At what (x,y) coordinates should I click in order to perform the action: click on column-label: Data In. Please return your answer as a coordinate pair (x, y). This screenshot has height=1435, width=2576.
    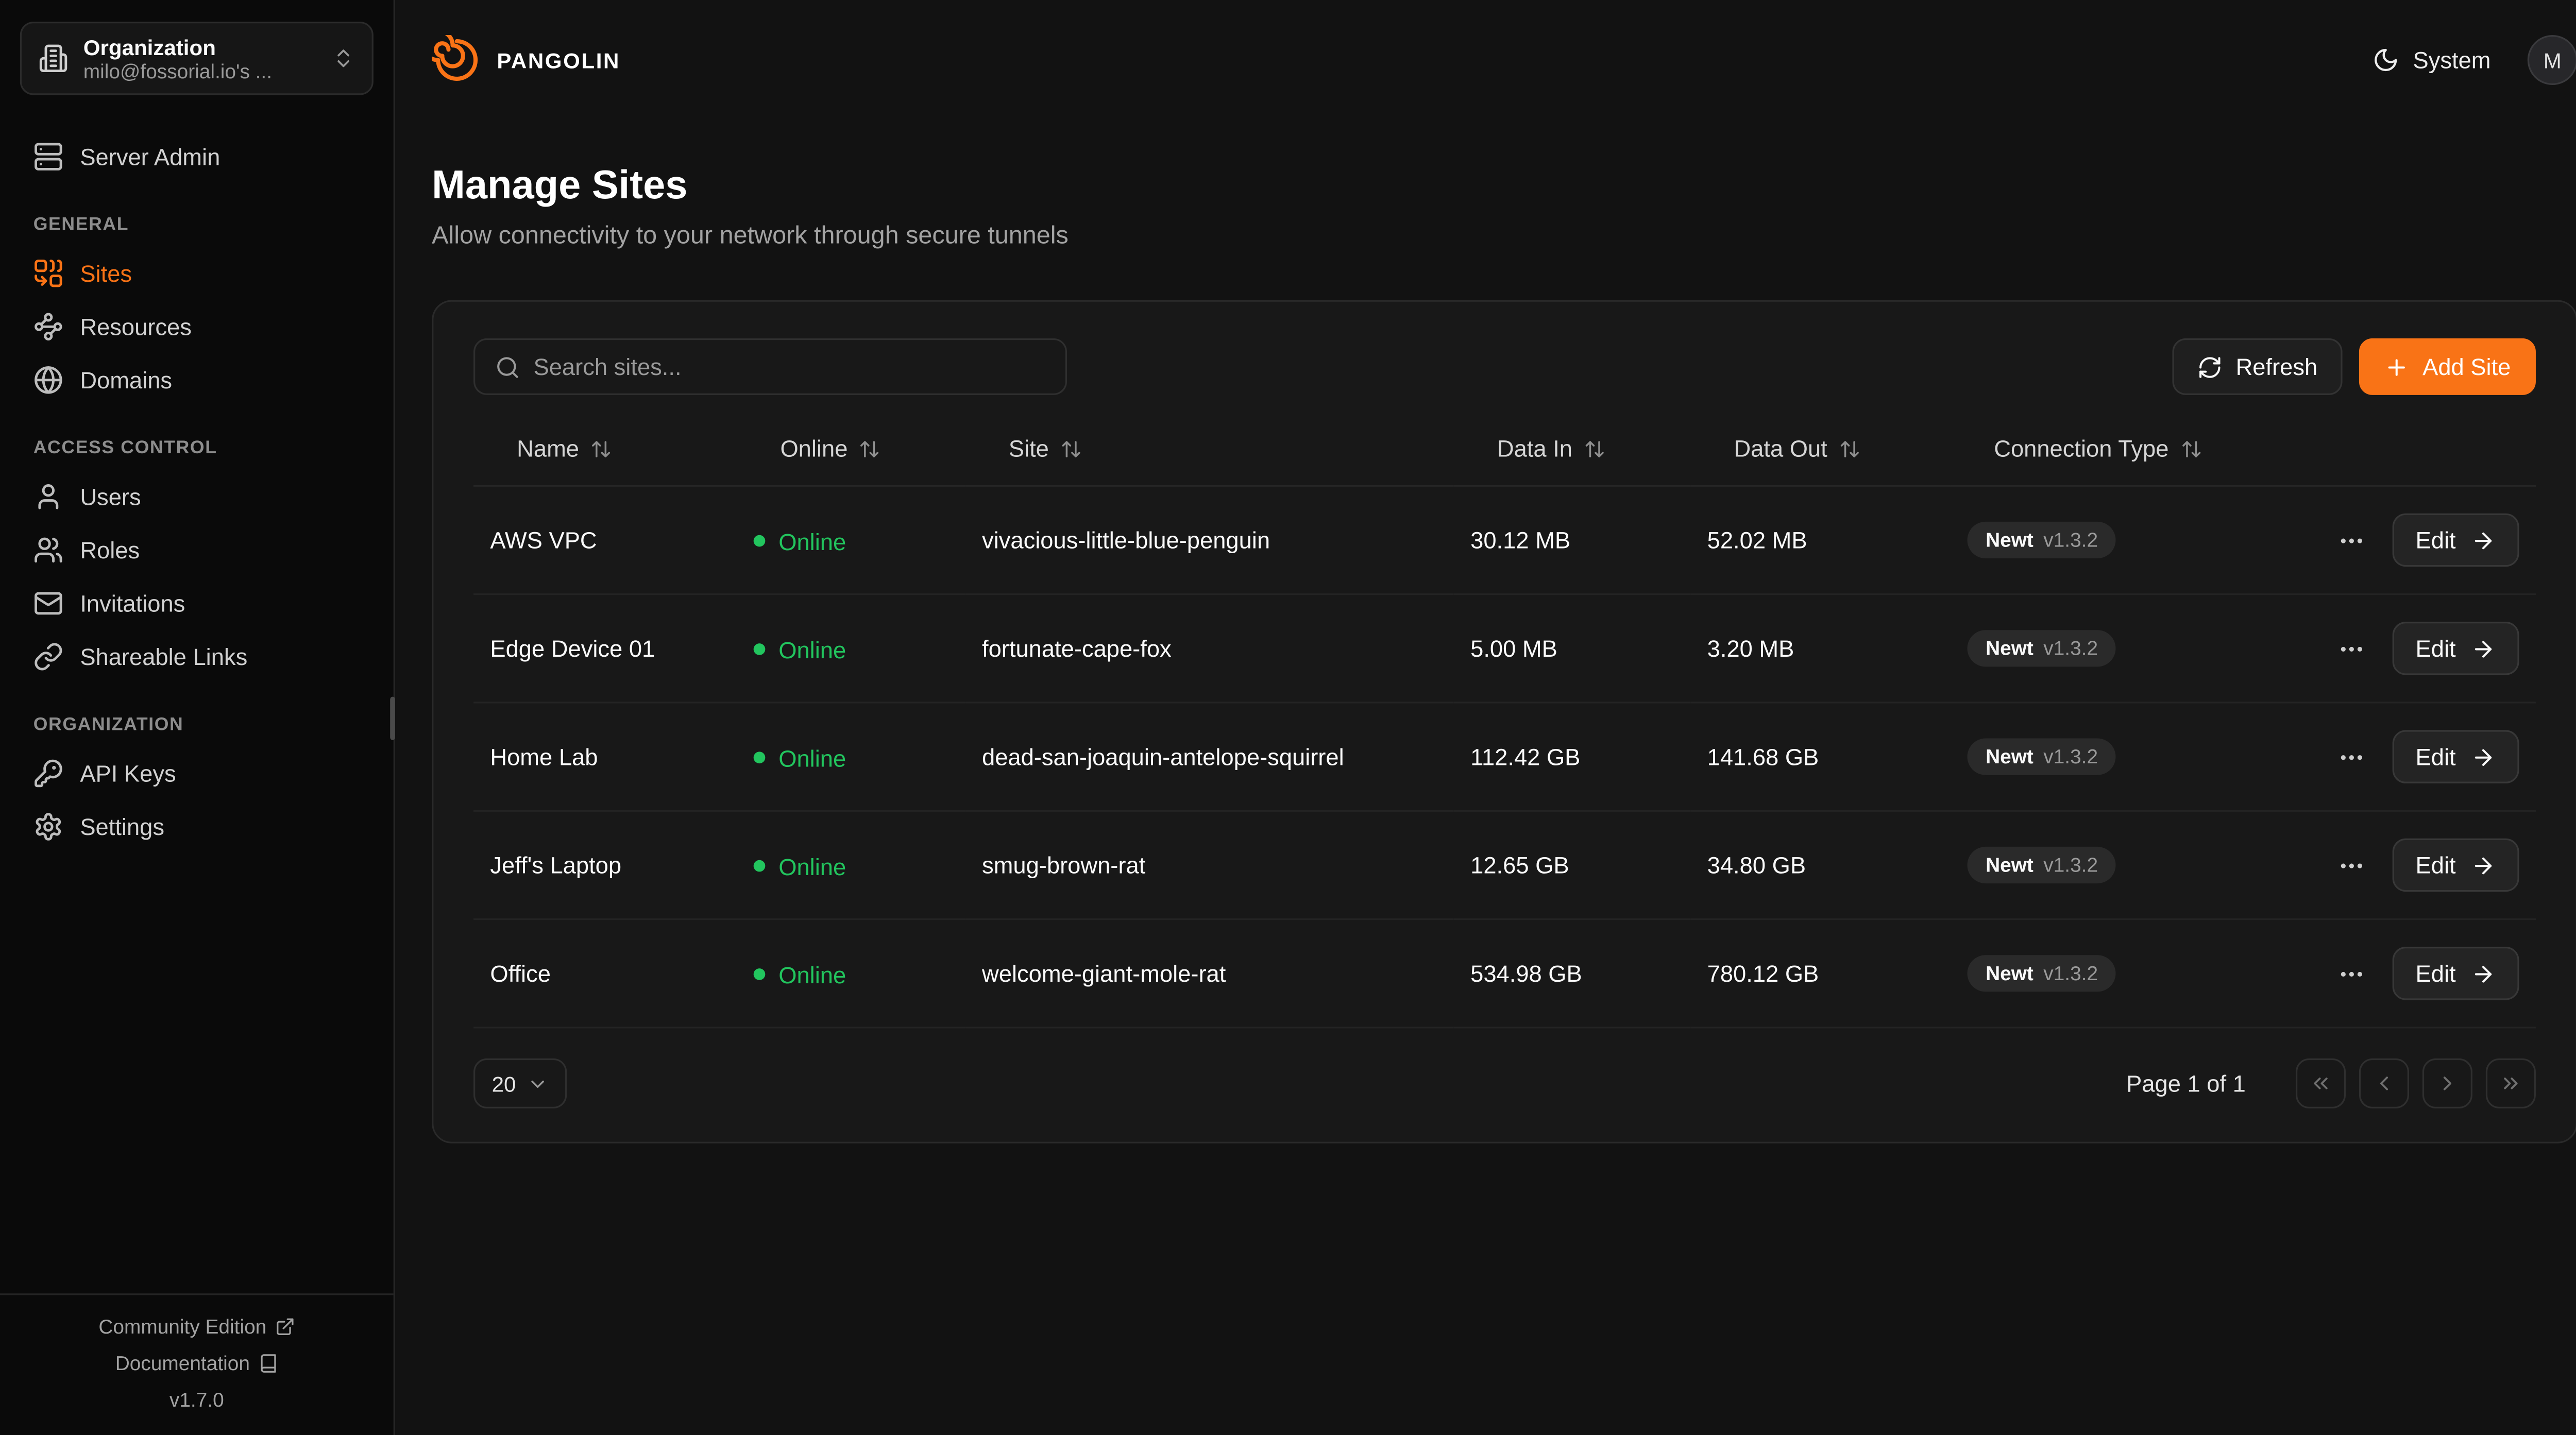
    Looking at the image, I should click on (1535, 448).